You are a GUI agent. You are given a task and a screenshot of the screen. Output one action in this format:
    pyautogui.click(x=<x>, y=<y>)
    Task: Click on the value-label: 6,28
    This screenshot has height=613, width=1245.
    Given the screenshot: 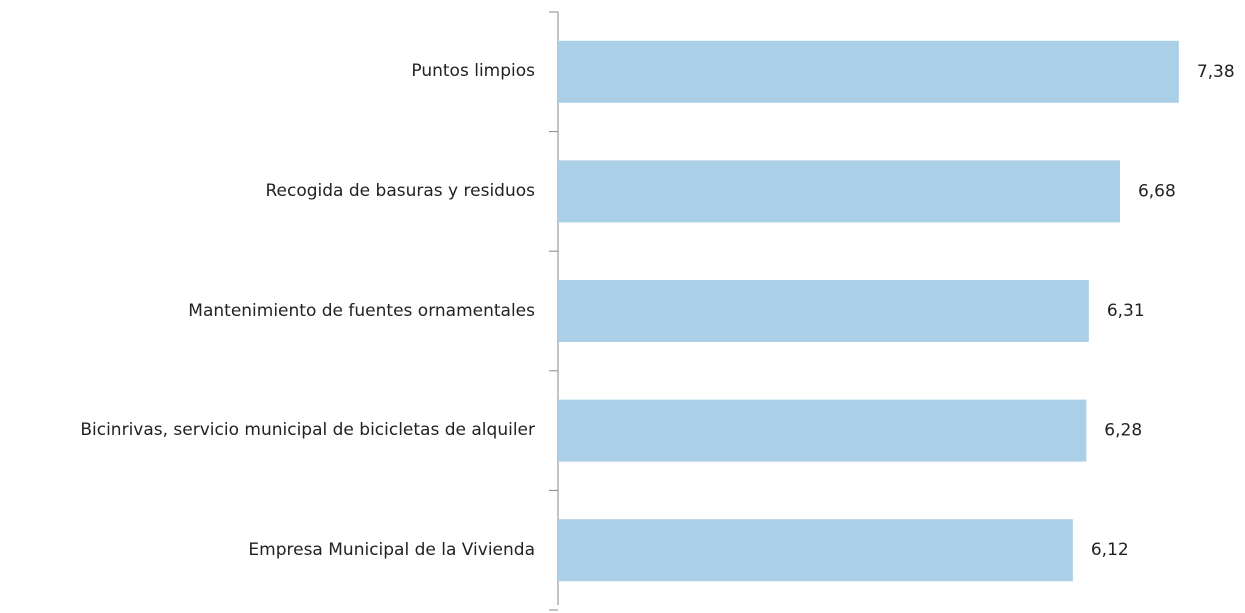 What is the action you would take?
    pyautogui.click(x=1123, y=431)
    